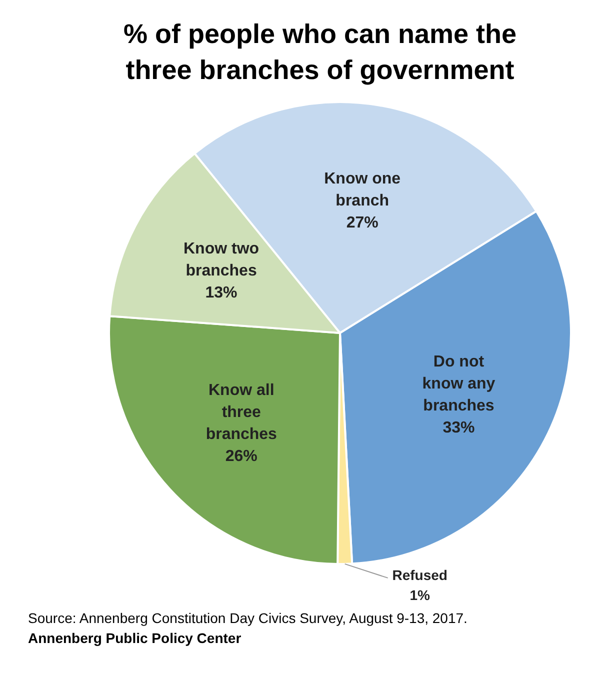  I want to click on source-note: Source: Annenberg Constitution Day Civics Survey, August 9-13, 2017., so click(248, 618).